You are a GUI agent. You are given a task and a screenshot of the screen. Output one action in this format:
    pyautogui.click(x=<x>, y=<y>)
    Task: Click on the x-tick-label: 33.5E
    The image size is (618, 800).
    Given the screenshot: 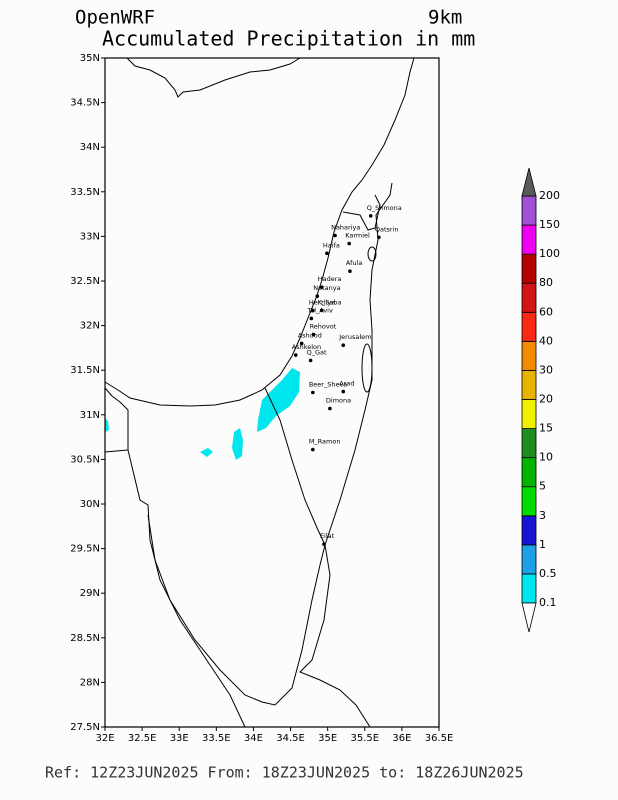 What is the action you would take?
    pyautogui.click(x=216, y=738)
    